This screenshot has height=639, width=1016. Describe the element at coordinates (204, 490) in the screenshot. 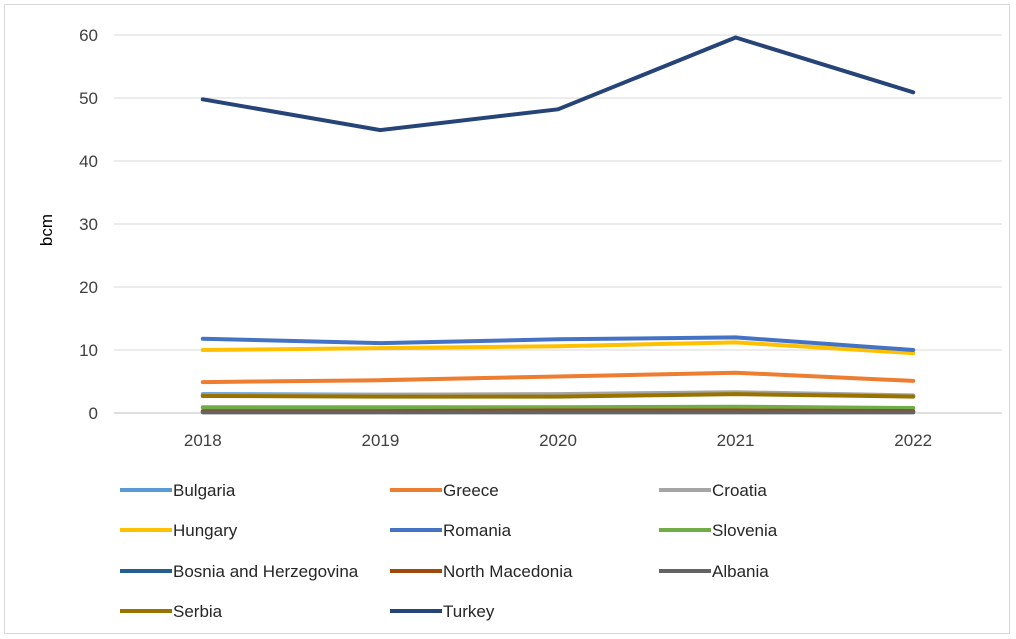

I see `legend-label-bulgaria: Bulgaria` at that location.